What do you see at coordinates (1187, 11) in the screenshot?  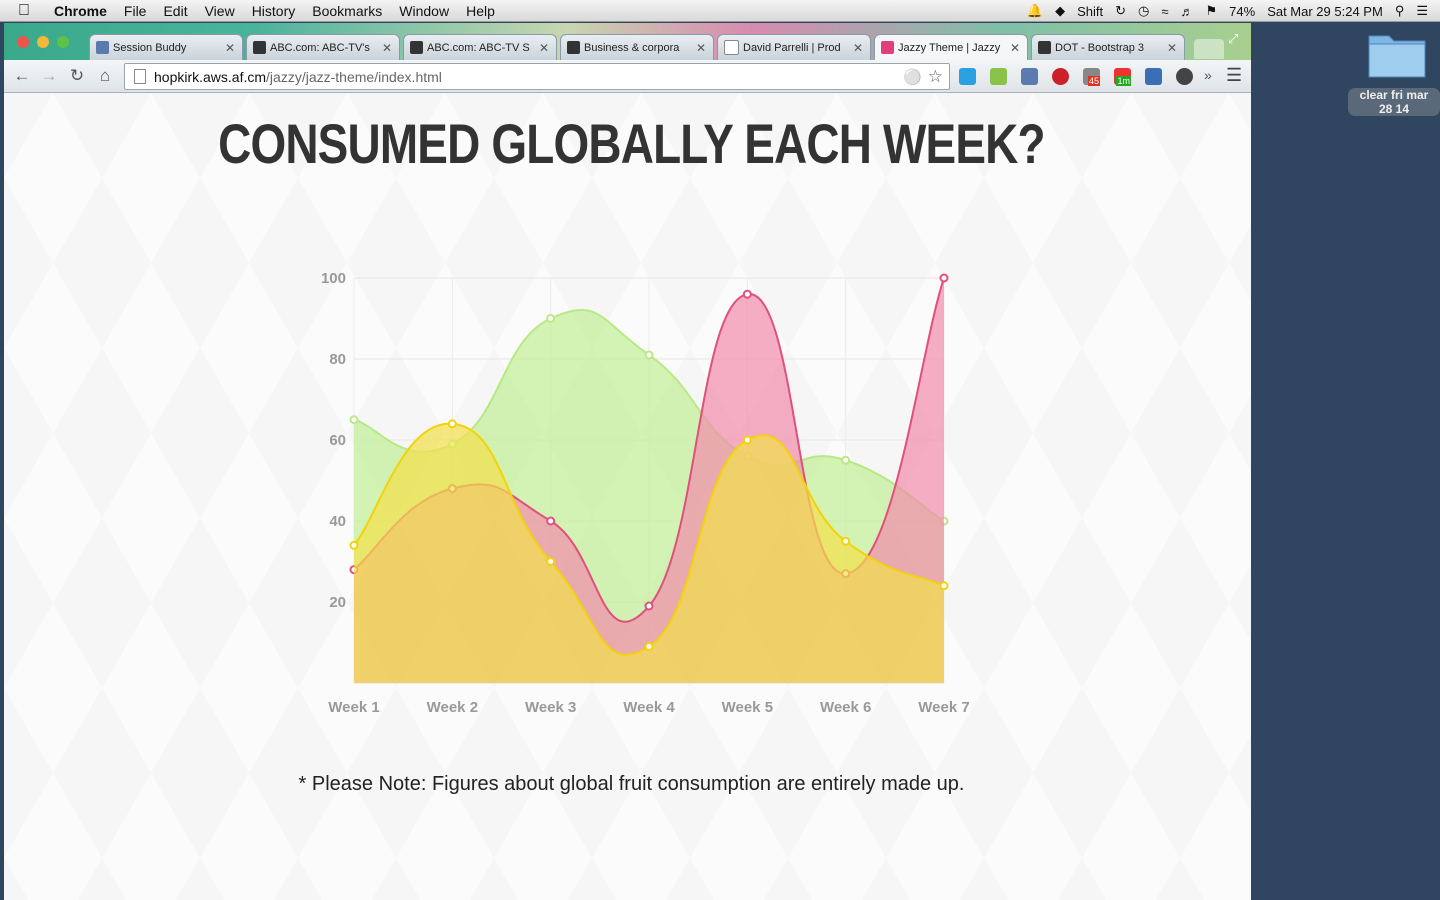 I see `volume-icon: ♬` at bounding box center [1187, 11].